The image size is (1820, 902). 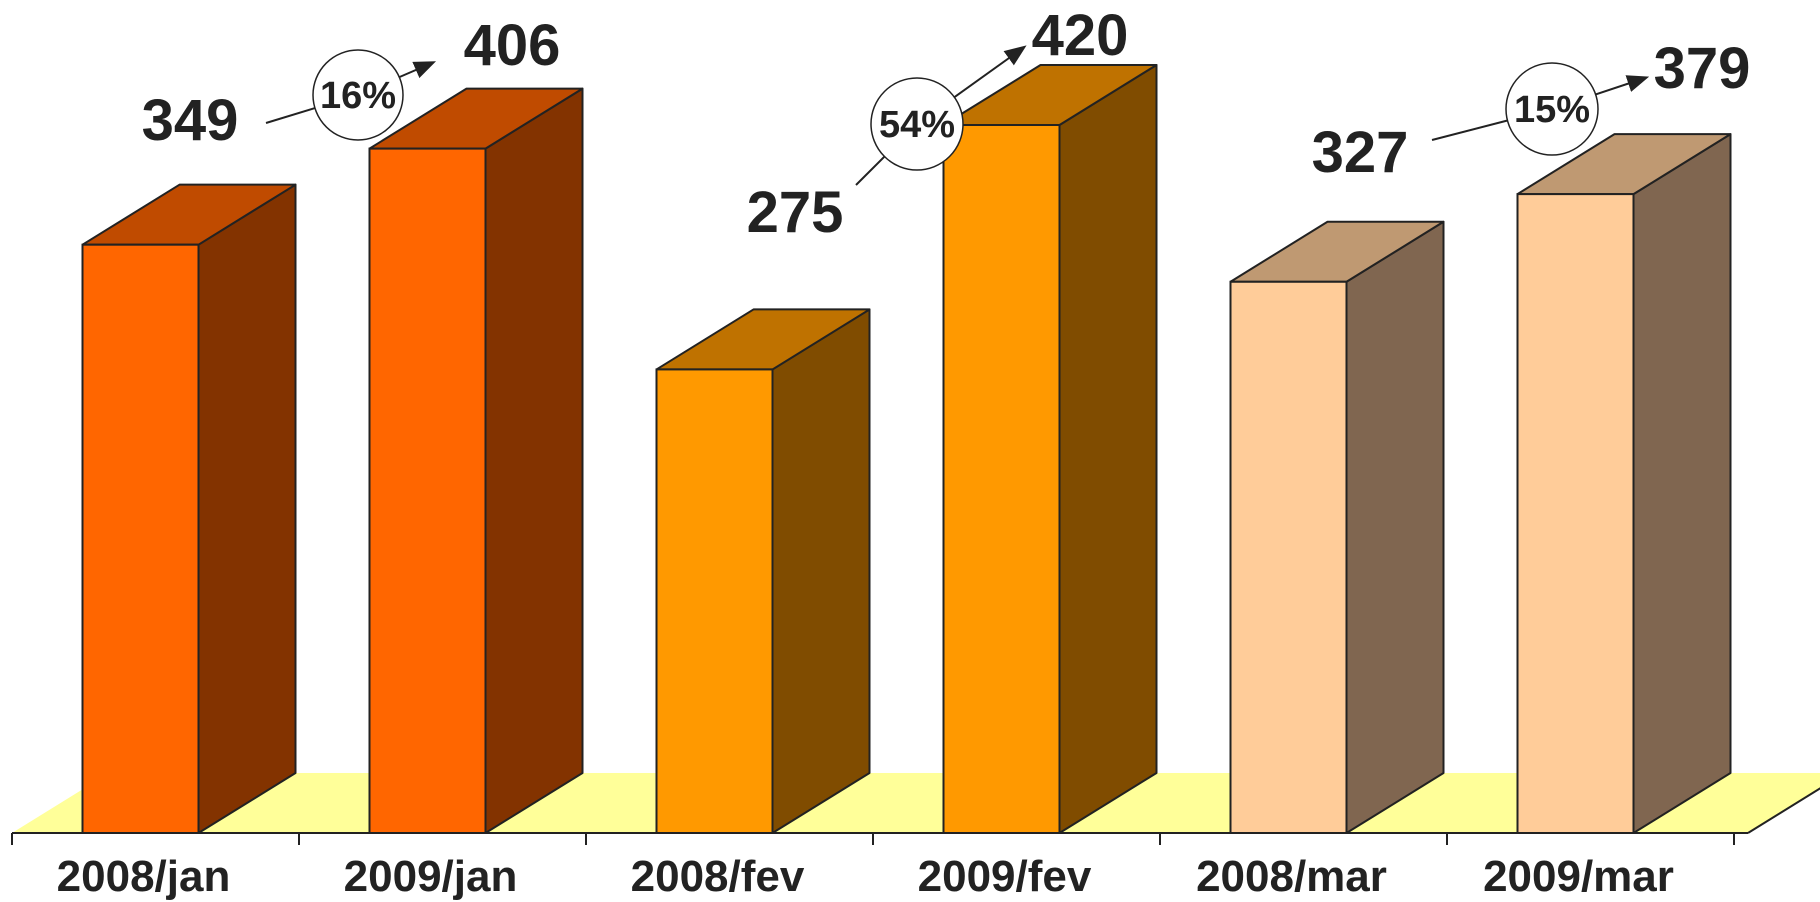 I want to click on data-label: 349, so click(x=190, y=120).